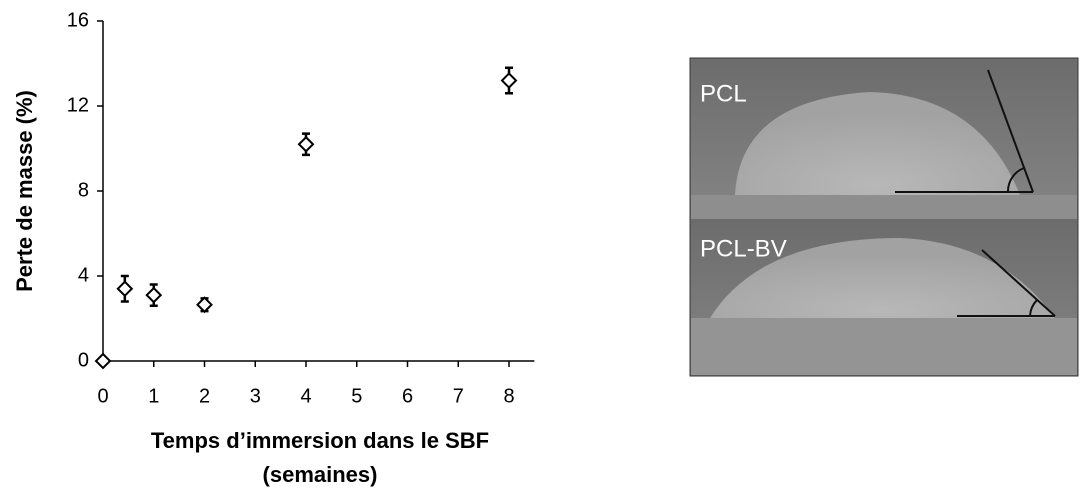 The image size is (1080, 495). I want to click on y-tick-label: 4, so click(83, 275).